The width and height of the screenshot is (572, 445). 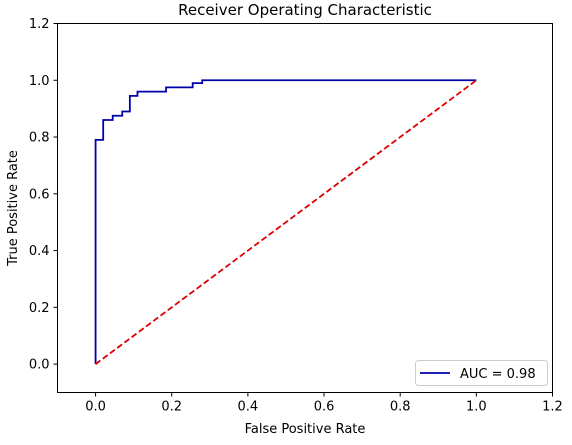 I want to click on x-tick-label: 0.0, so click(x=95, y=407).